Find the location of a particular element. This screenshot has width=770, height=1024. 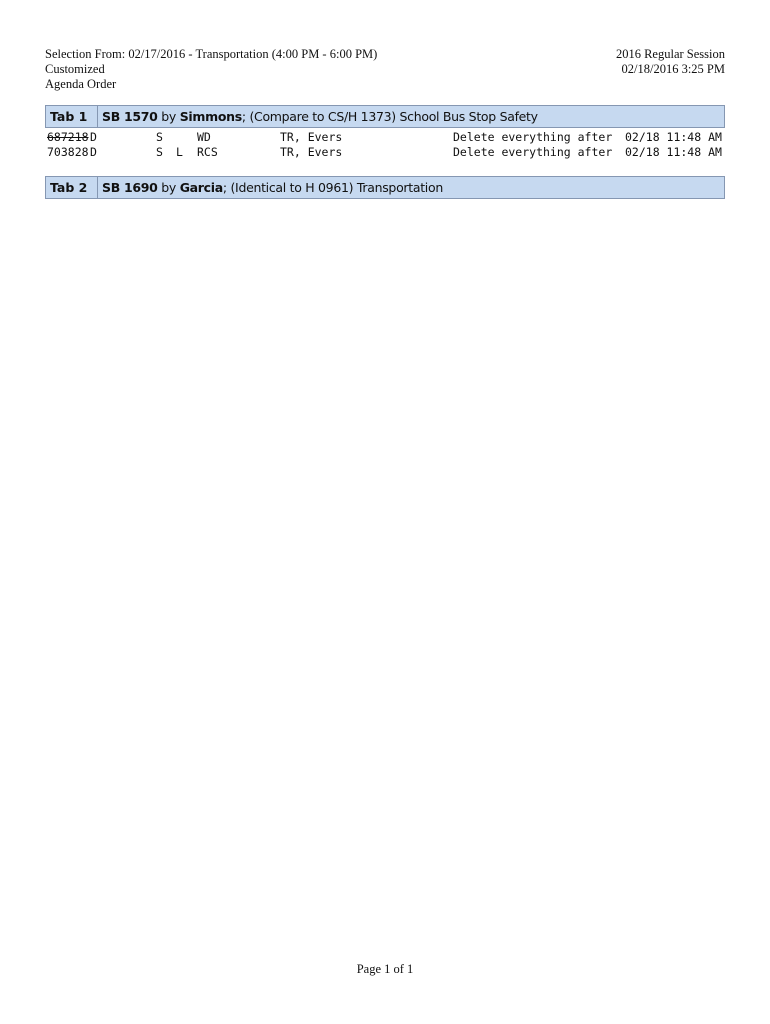

report-timestamp: 02/18/2016 3:25 PM is located at coordinates (673, 69).